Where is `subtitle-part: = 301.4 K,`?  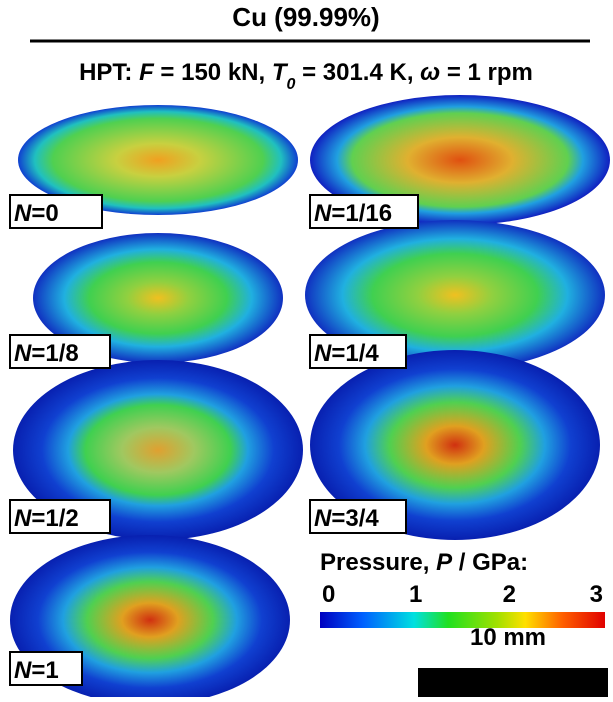 subtitle-part: = 301.4 K, is located at coordinates (357, 72).